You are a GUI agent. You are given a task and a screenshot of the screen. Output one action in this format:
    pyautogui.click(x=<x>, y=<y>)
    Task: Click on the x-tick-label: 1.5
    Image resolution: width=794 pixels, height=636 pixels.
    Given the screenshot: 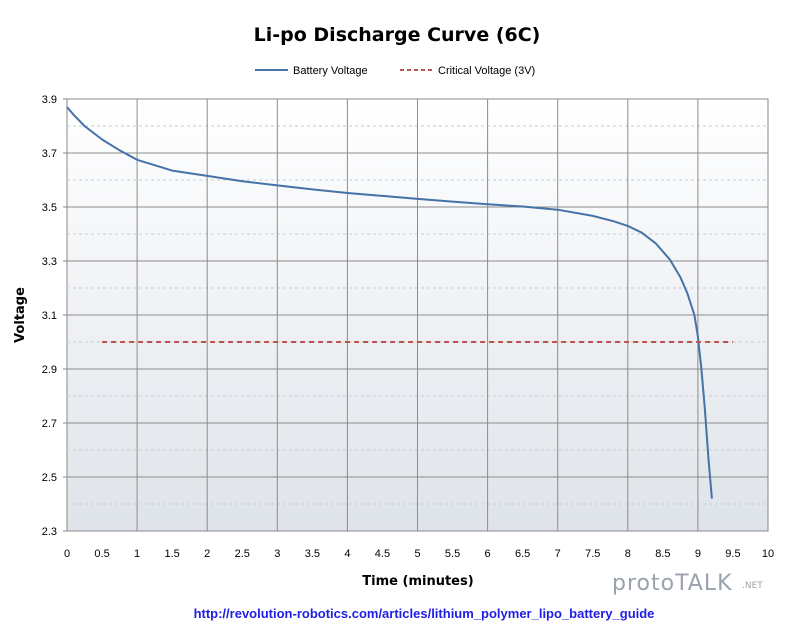 What is the action you would take?
    pyautogui.click(x=172, y=554)
    